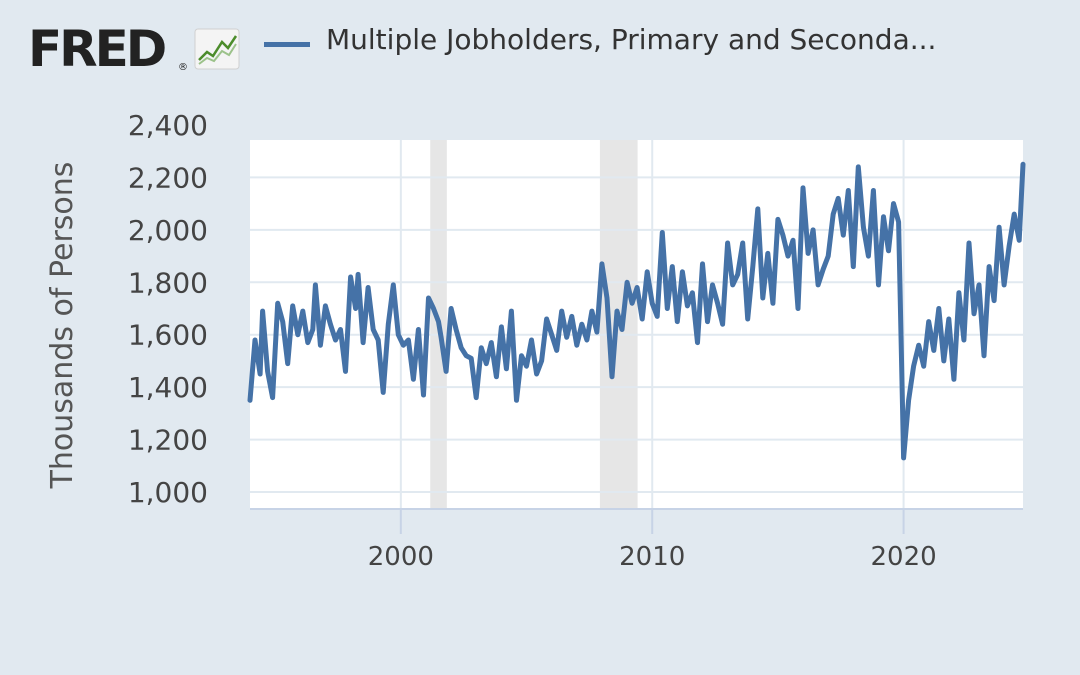 The width and height of the screenshot is (1080, 675). Describe the element at coordinates (652, 557) in the screenshot. I see `x-tick-label-1: 2010` at that location.